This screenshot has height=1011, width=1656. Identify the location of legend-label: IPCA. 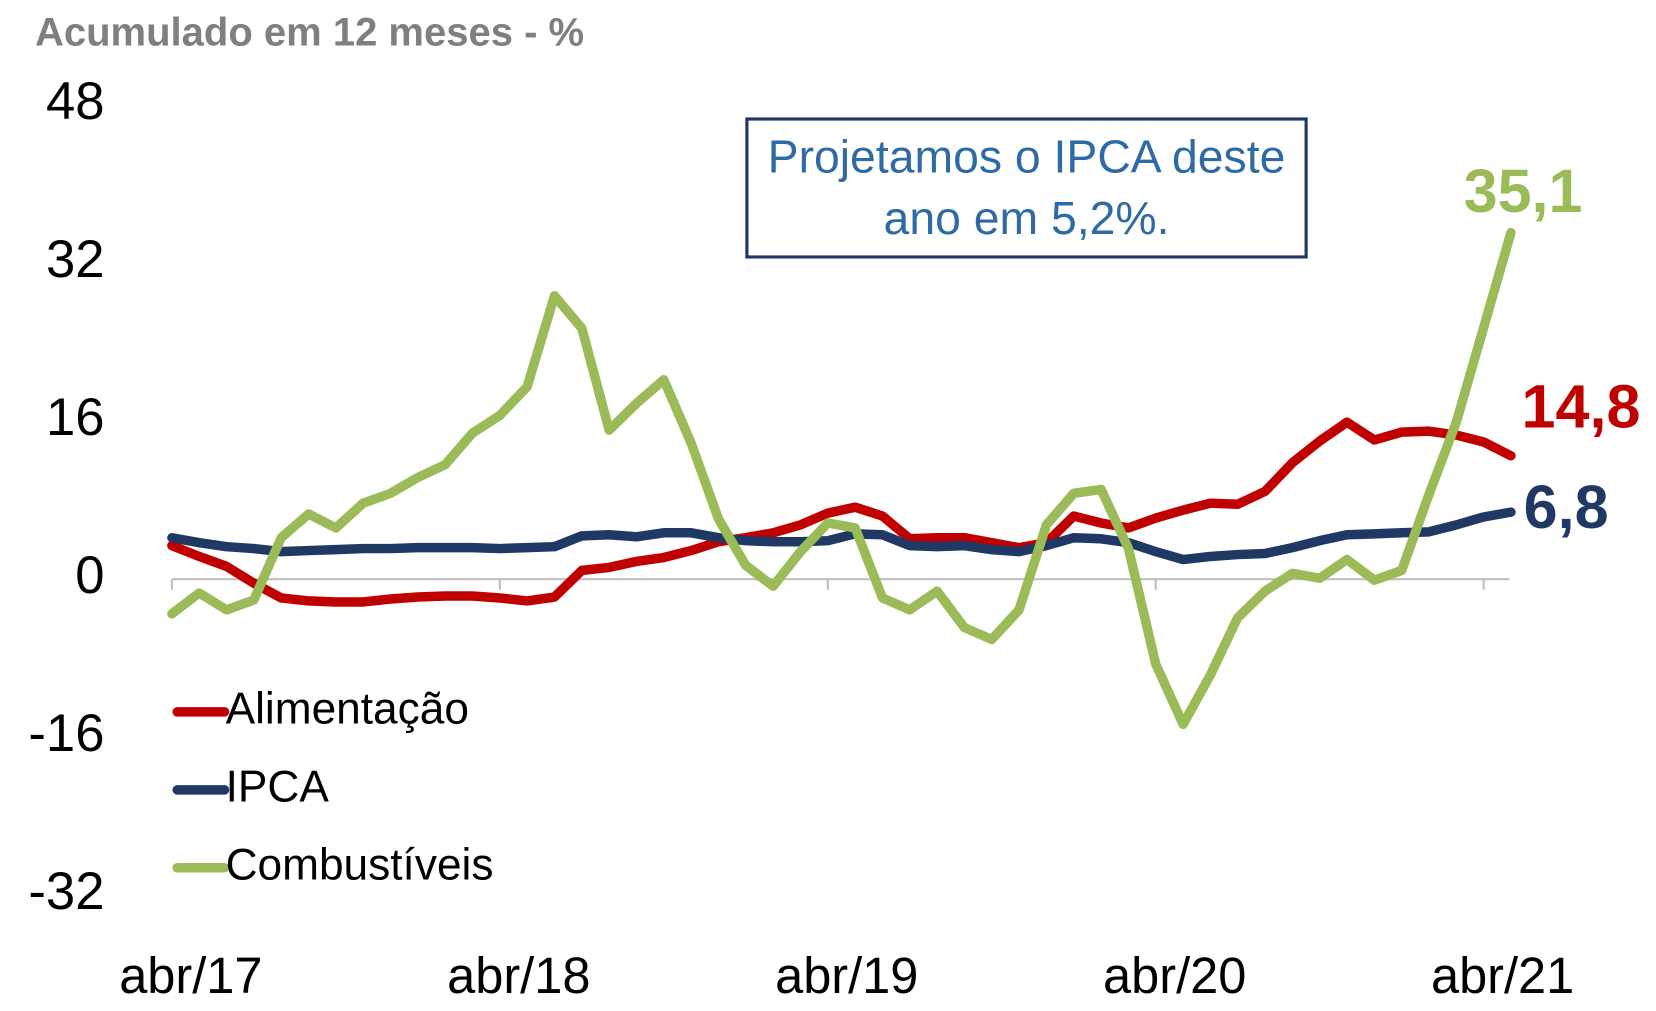
(278, 787).